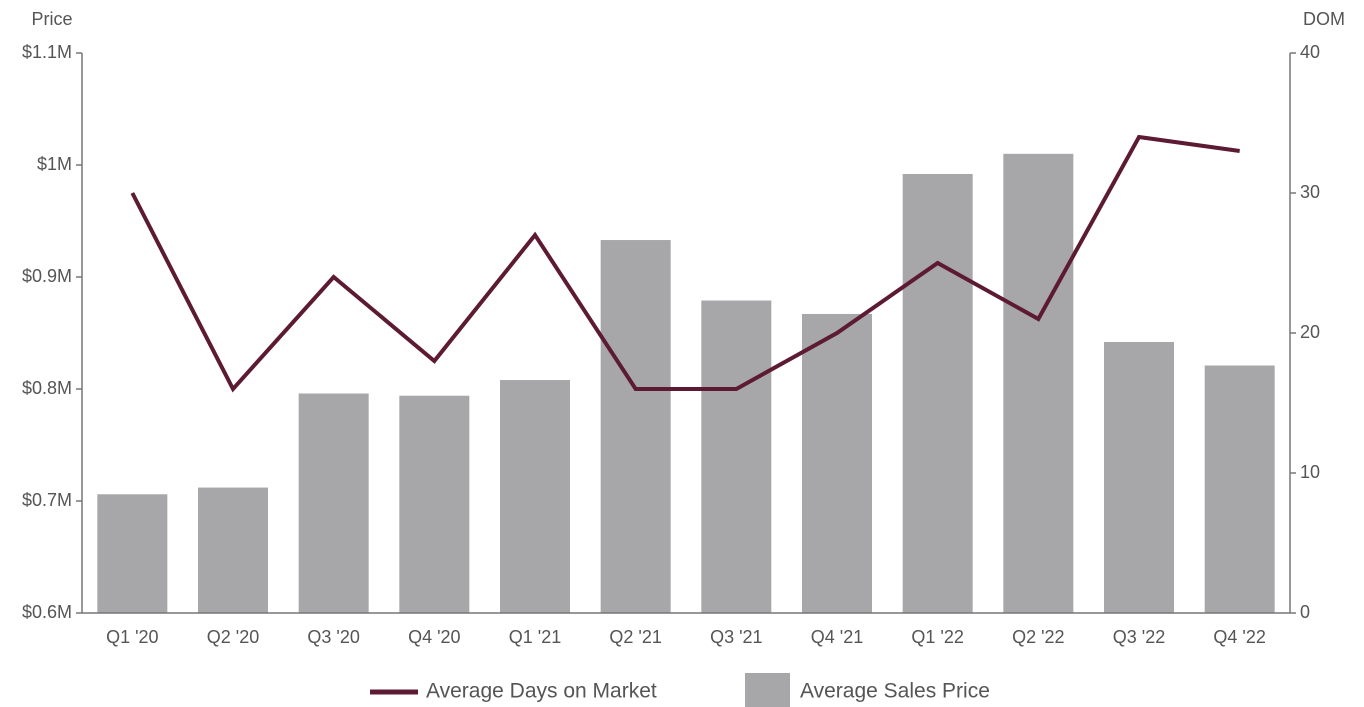  Describe the element at coordinates (736, 637) in the screenshot. I see `x-tick-label: Q3 '21` at that location.